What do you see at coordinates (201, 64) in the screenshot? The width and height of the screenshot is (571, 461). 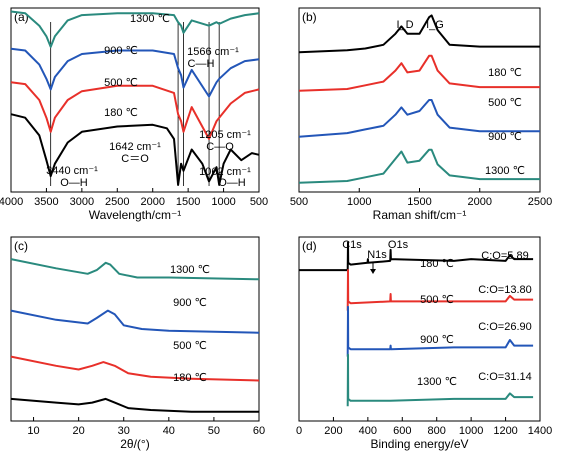 I see `annotation-a: C—H` at bounding box center [201, 64].